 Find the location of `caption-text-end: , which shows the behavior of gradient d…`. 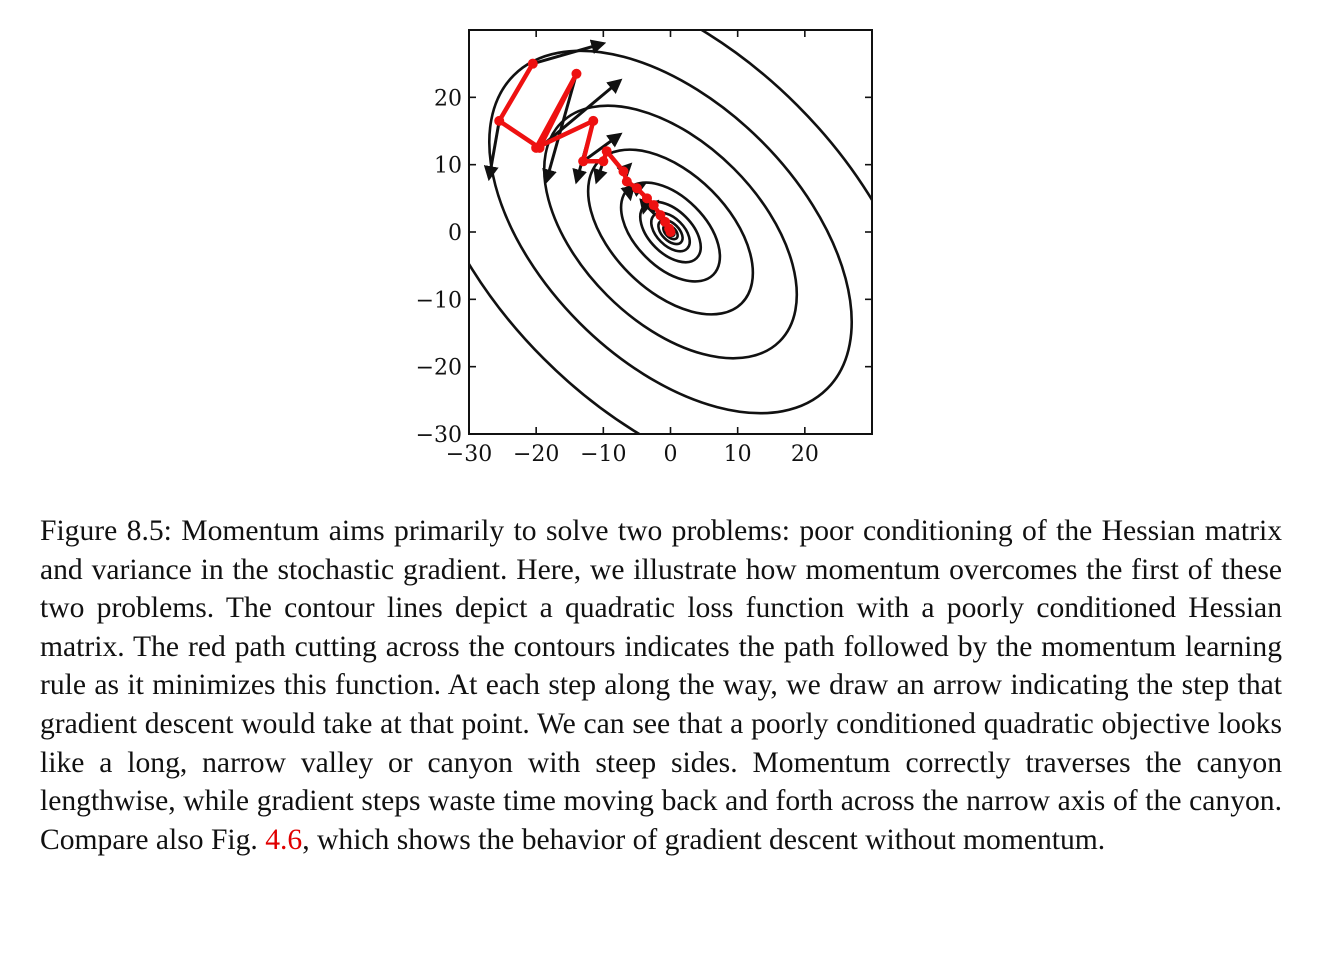

caption-text-end: , which shows the behavior of gradient d… is located at coordinates (704, 839).